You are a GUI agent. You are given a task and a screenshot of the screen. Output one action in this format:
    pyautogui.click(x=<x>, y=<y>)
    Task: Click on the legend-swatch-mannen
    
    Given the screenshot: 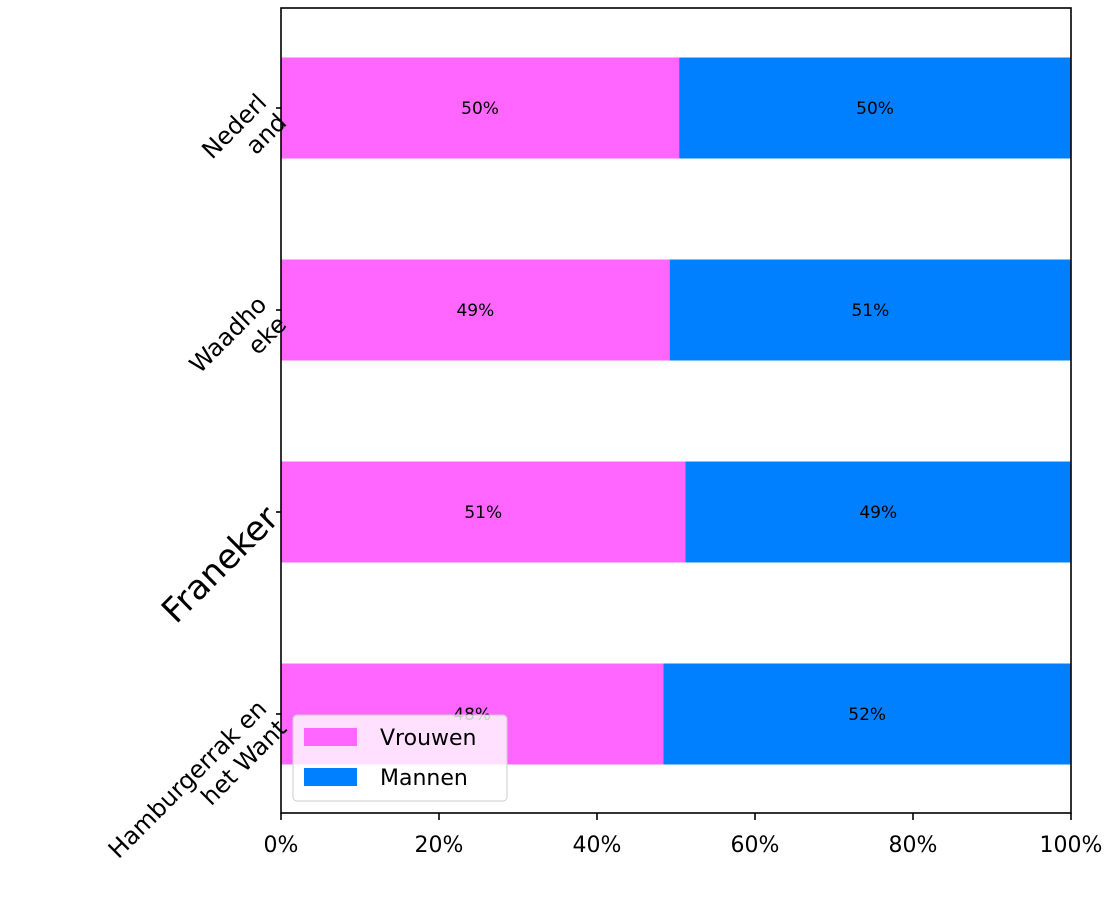 What is the action you would take?
    pyautogui.click(x=330, y=777)
    